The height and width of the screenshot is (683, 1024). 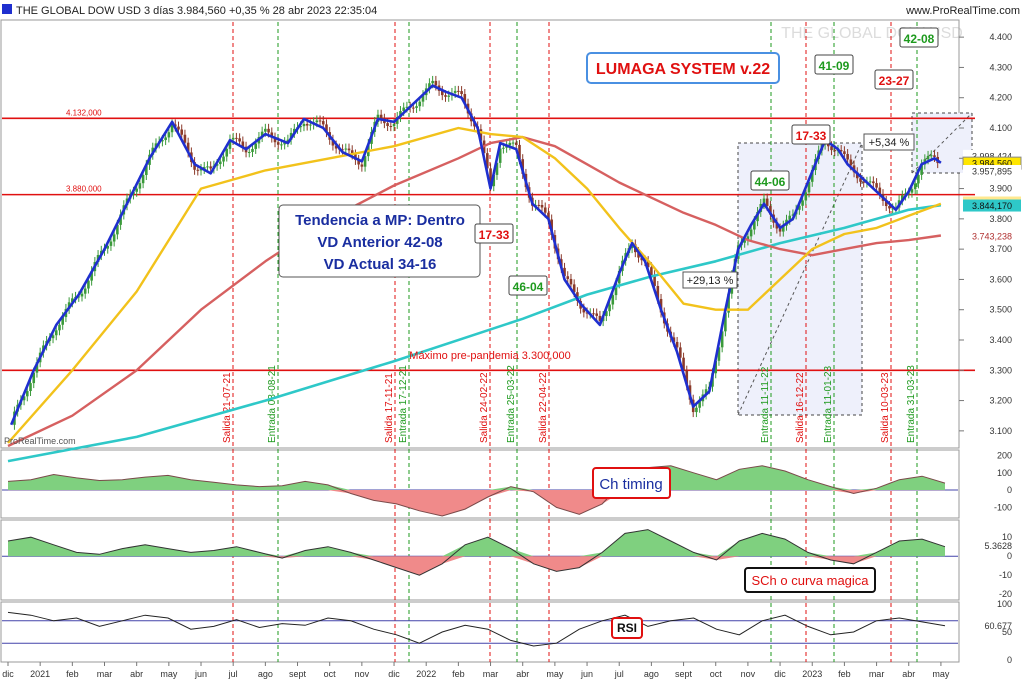 What do you see at coordinates (810, 580) in the screenshot?
I see `sch-label: SCh o curva magica` at bounding box center [810, 580].